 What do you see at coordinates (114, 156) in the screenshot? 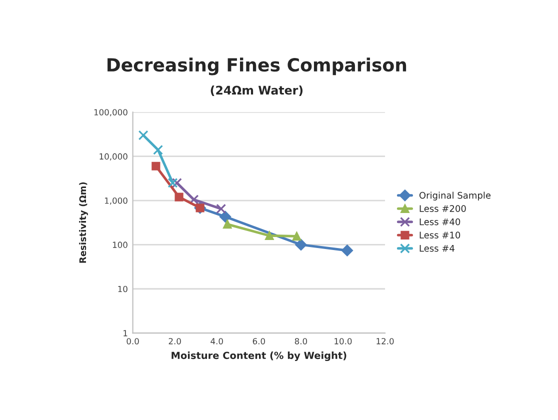
I see `y-tick-label: 10,000` at bounding box center [114, 156].